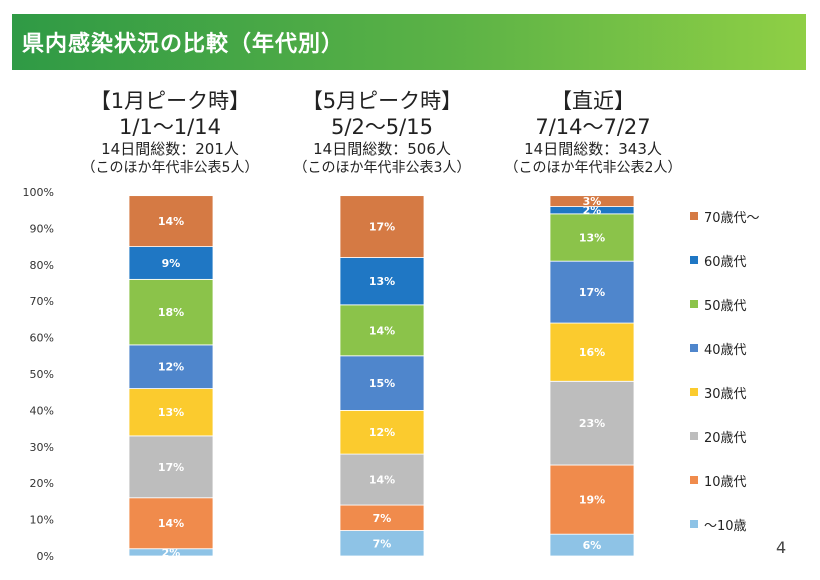 The image size is (820, 580). I want to click on legend-item: ～10歳, so click(718, 525).